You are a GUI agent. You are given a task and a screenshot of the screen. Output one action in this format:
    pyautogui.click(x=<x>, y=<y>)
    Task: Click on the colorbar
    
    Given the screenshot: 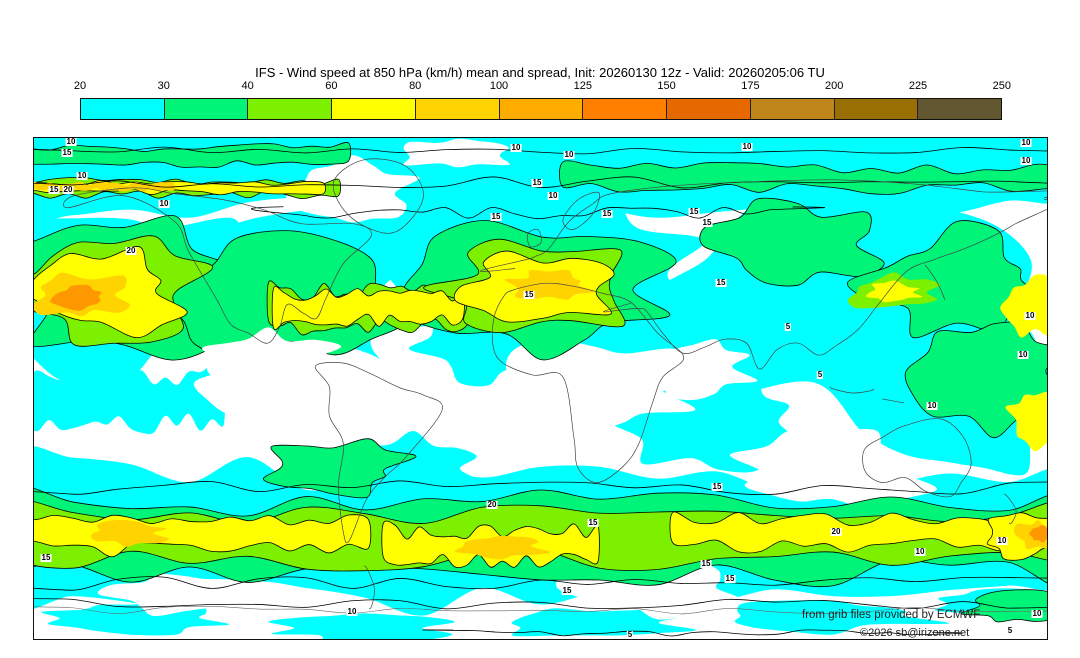 What is the action you would take?
    pyautogui.click(x=541, y=109)
    